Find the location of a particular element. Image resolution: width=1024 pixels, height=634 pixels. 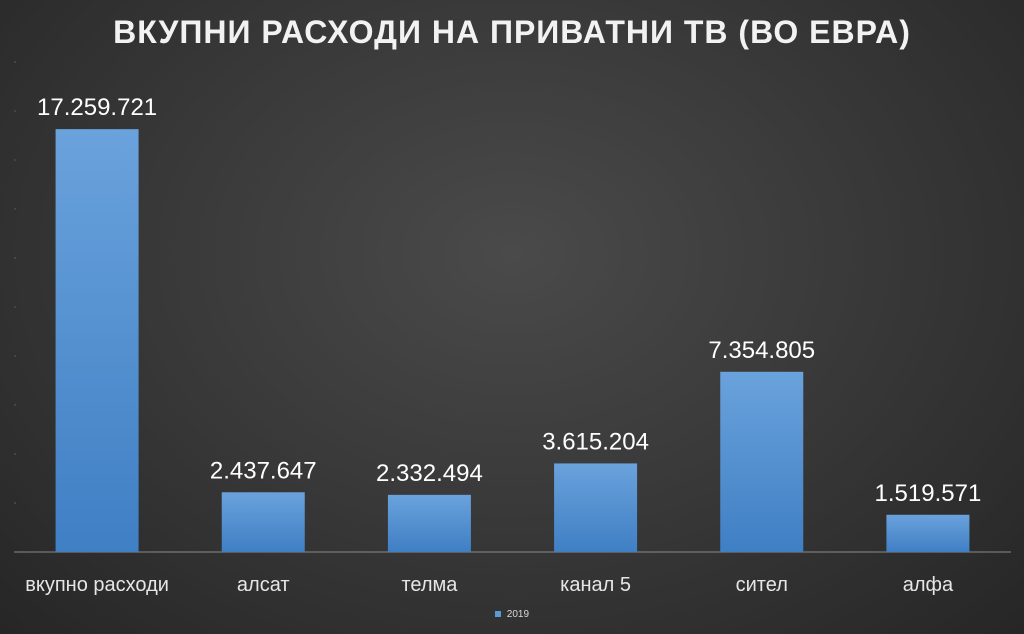

category-label: алфа is located at coordinates (928, 585).